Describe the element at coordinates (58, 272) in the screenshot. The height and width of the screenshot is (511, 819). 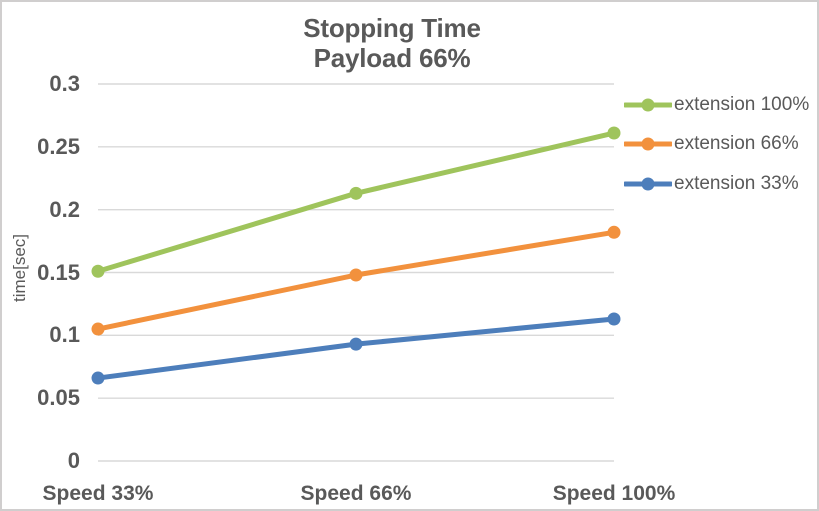
I see `y-tick-label: 0.15` at that location.